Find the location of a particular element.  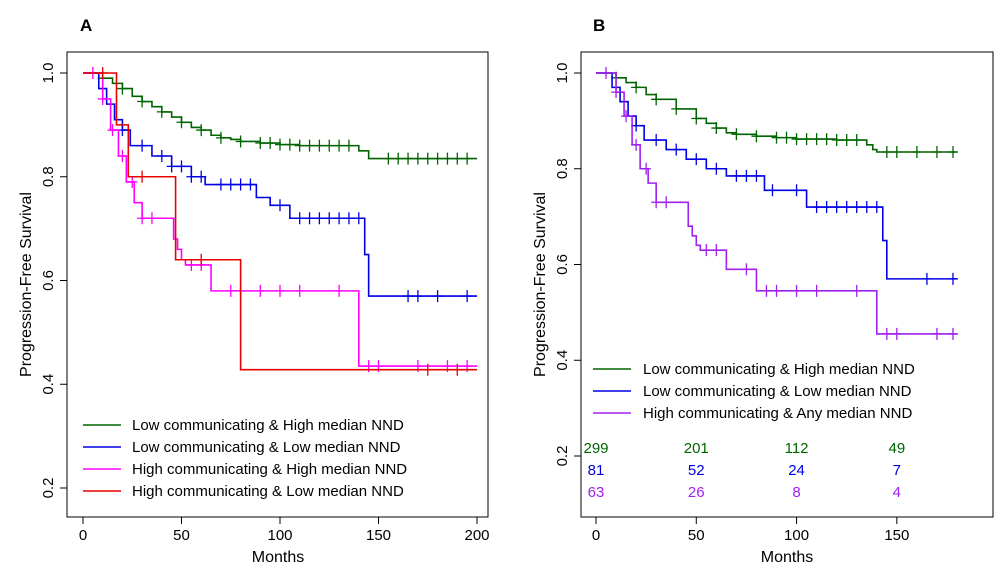

panel-a-x-axis: 0 50 100 150 200 is located at coordinates (284, 530).